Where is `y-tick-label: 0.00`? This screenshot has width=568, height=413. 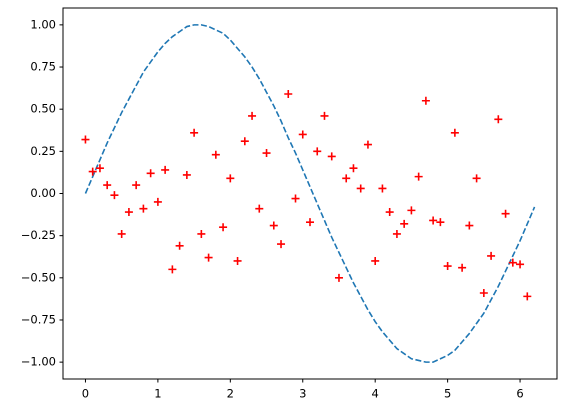
y-tick-label: 0.00 is located at coordinates (43, 193).